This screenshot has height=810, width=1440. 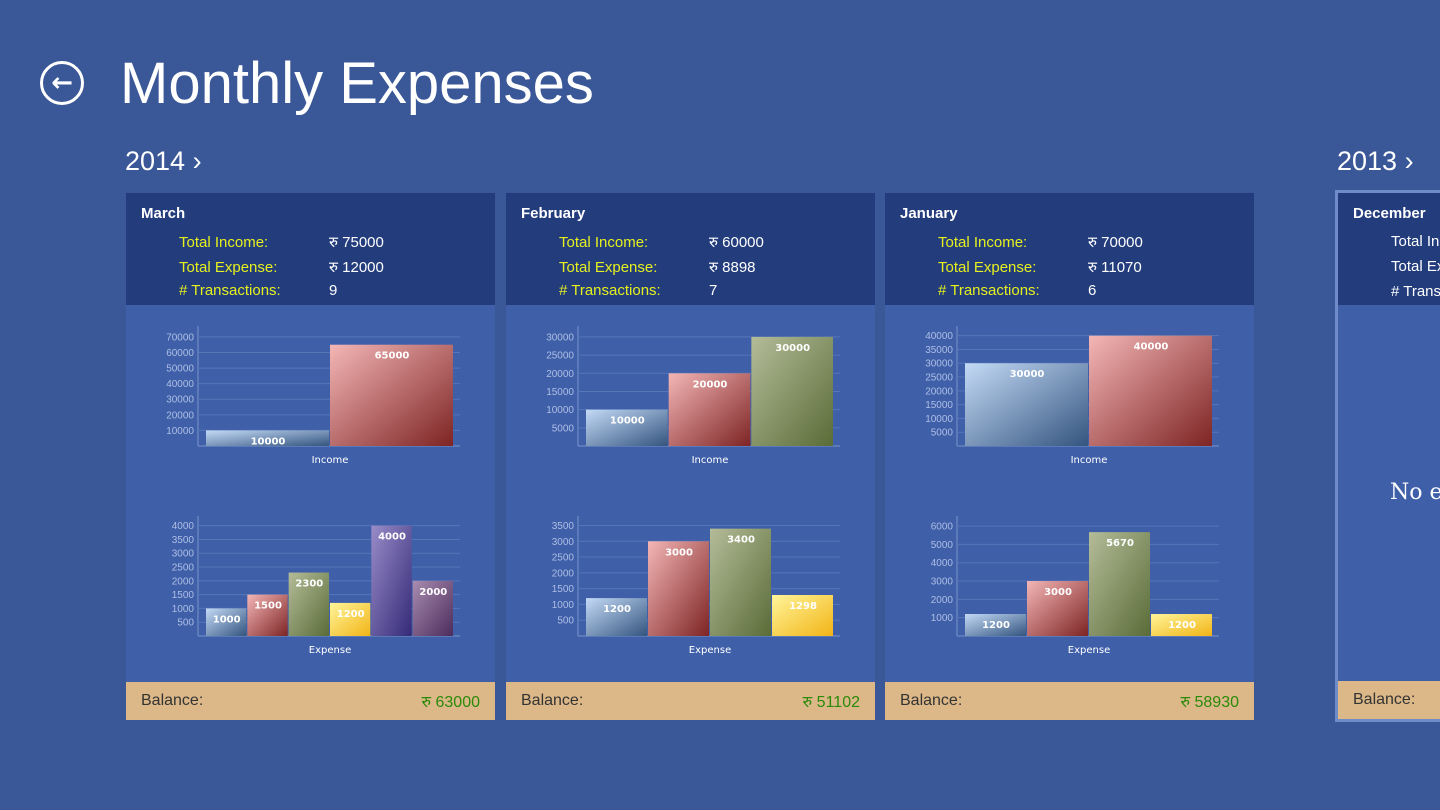 What do you see at coordinates (163, 161) in the screenshot?
I see `group-header-2014: 2014 ›` at bounding box center [163, 161].